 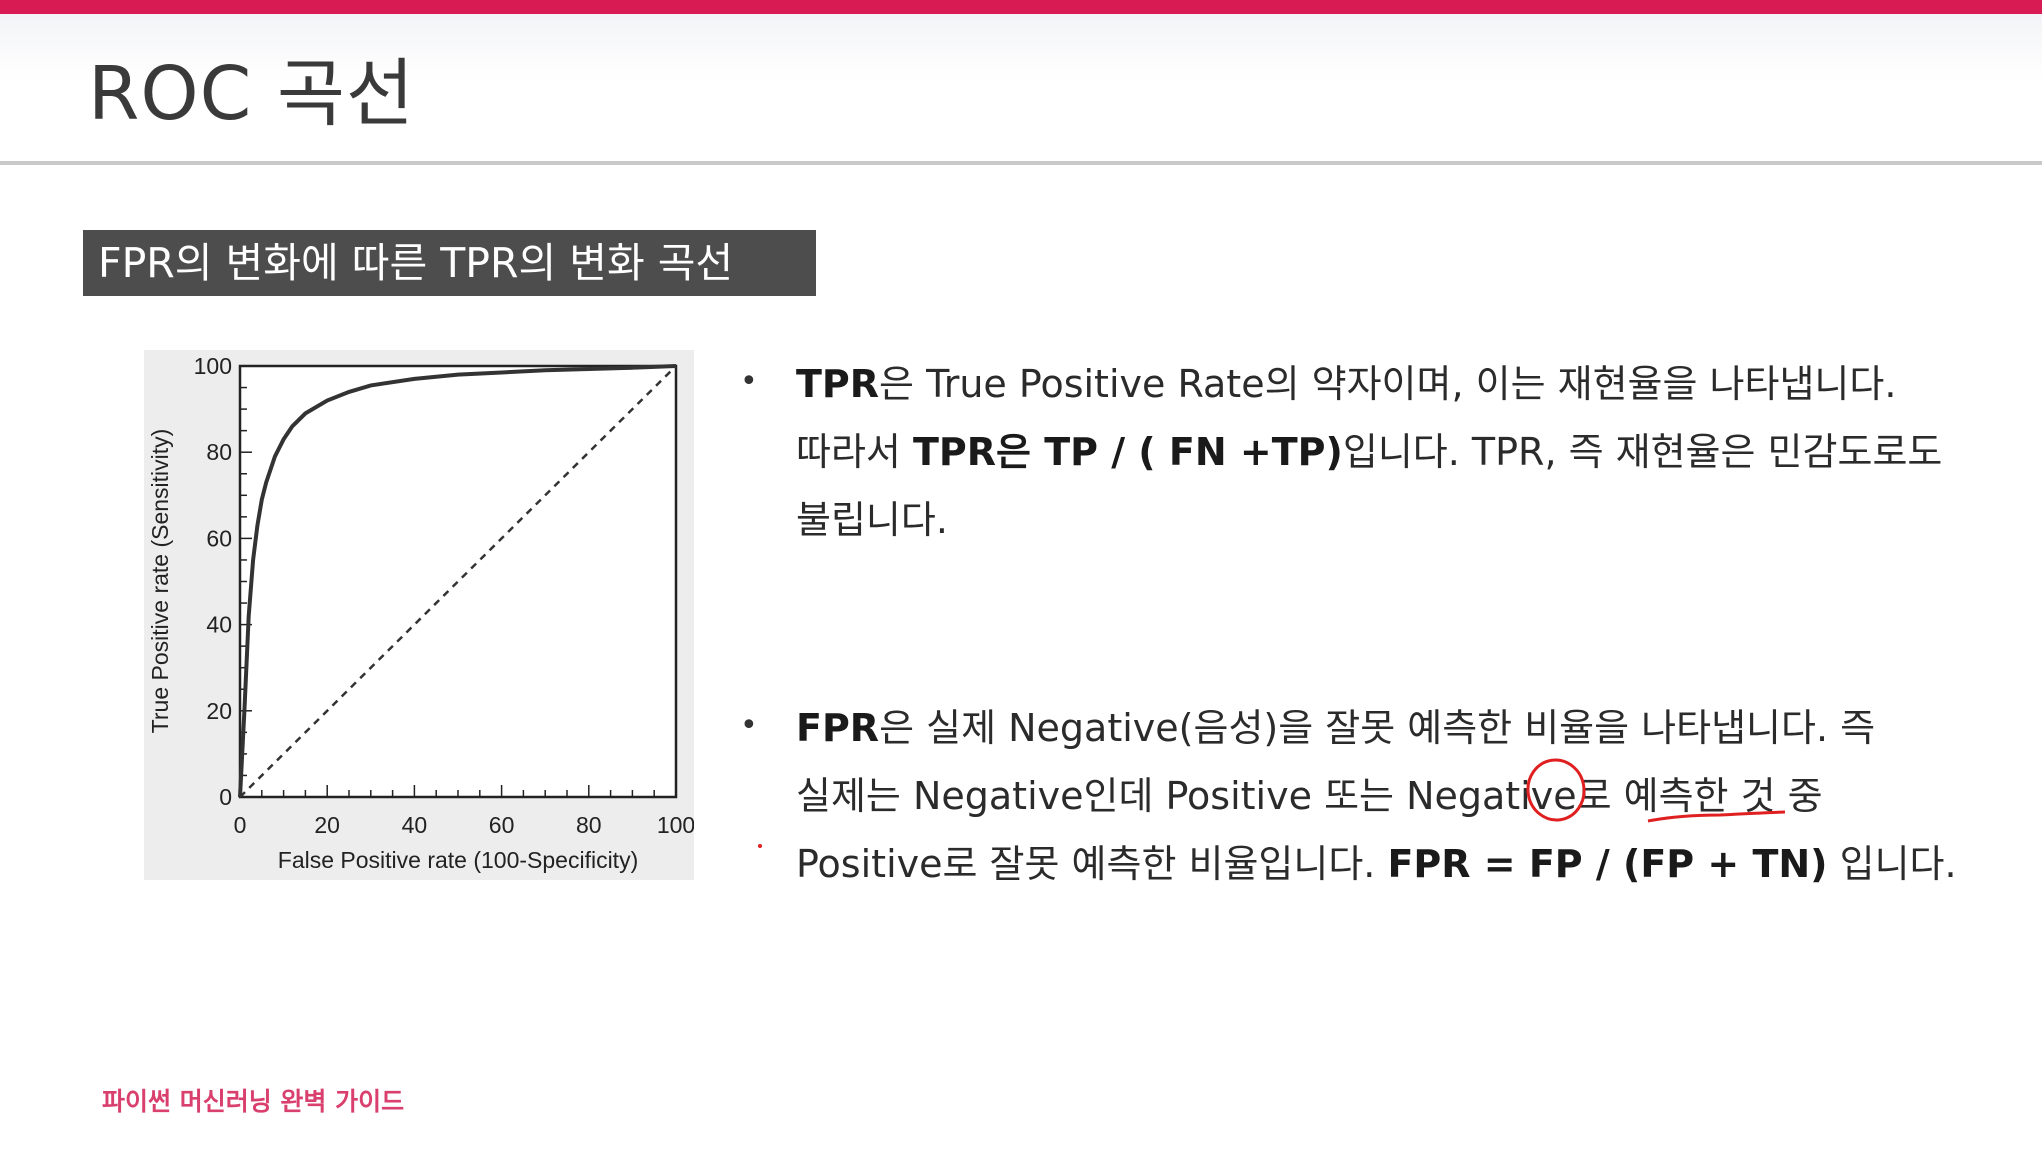 I want to click on accent-bar, so click(x=1021, y=7).